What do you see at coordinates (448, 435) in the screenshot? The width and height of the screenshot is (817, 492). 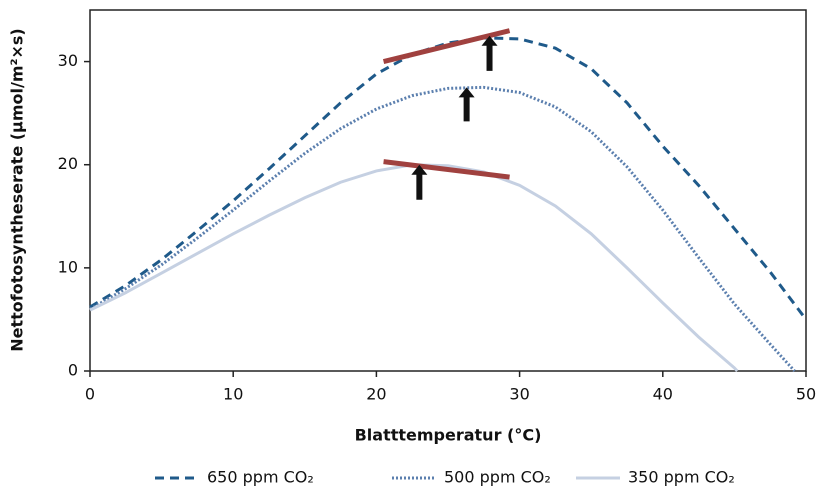 I see `x-axis-title: Blatttemperatur (°C)` at bounding box center [448, 435].